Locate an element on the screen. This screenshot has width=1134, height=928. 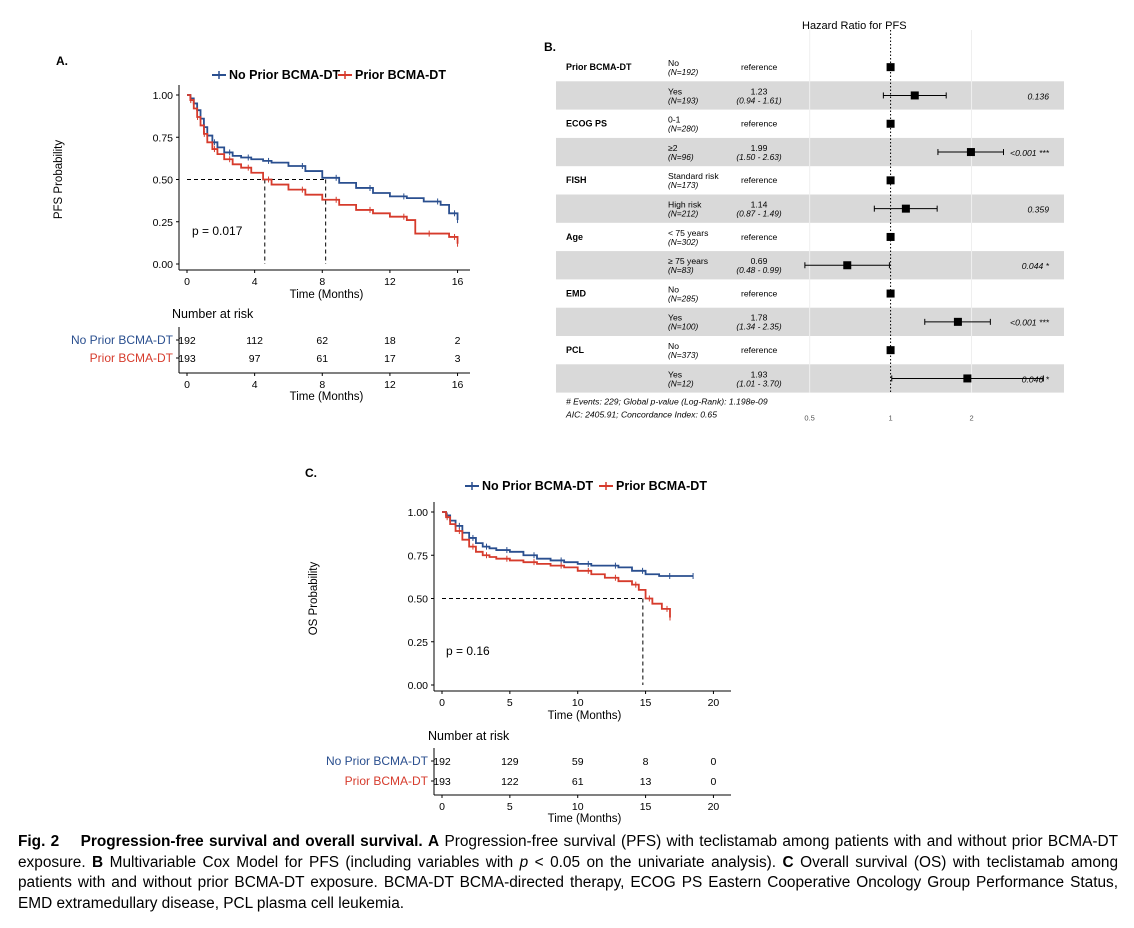
forest-variable-label: PCL is located at coordinates (575, 350).